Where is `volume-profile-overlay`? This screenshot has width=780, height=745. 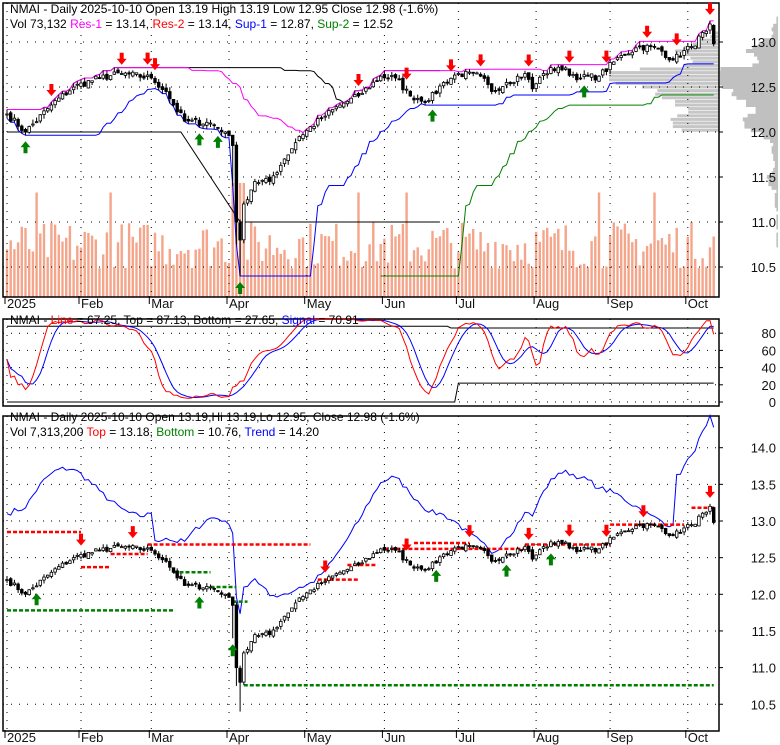 volume-profile-overlay is located at coordinates (664, 73).